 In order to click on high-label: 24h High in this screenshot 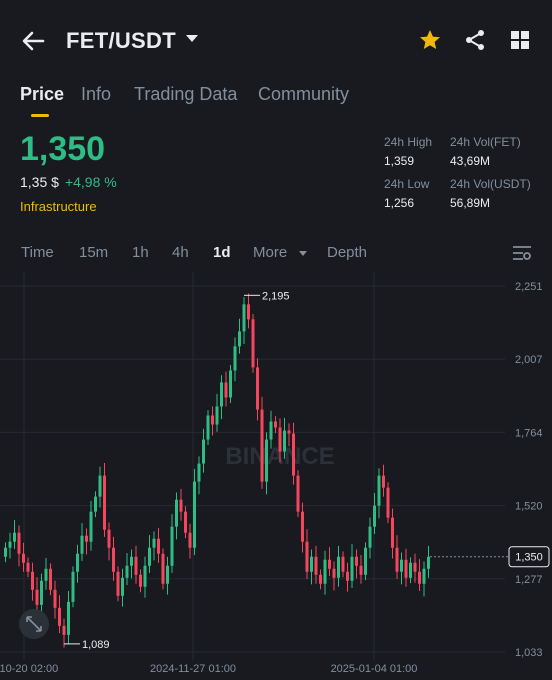, I will do `click(408, 142)`.